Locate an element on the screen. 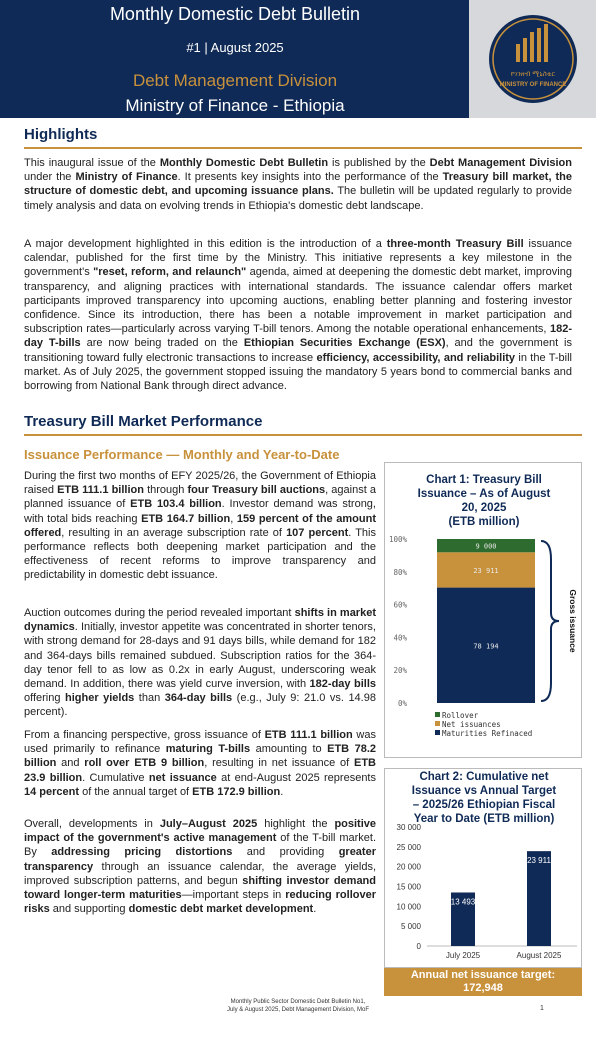  bulletin-title: Monthly Domestic Debt Bulletin is located at coordinates (235, 14).